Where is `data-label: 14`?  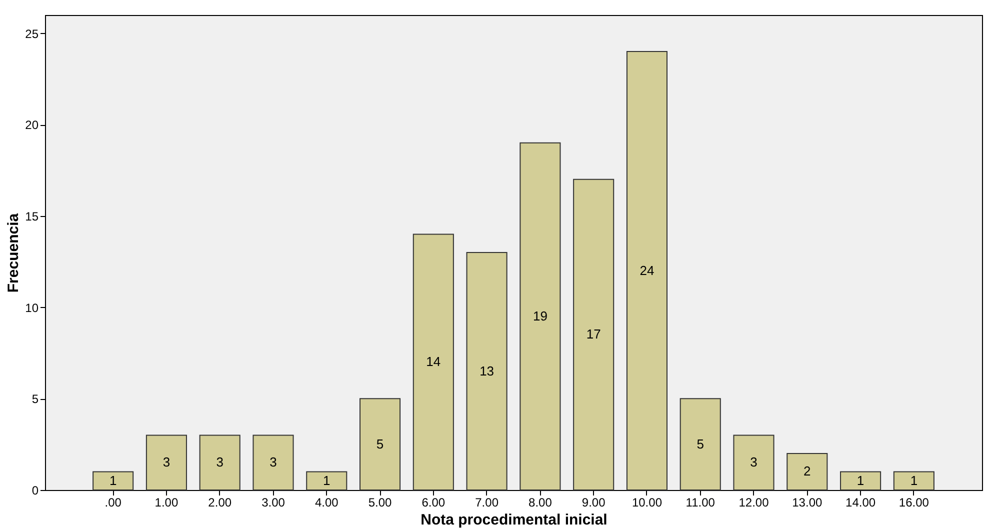 data-label: 14 is located at coordinates (433, 362).